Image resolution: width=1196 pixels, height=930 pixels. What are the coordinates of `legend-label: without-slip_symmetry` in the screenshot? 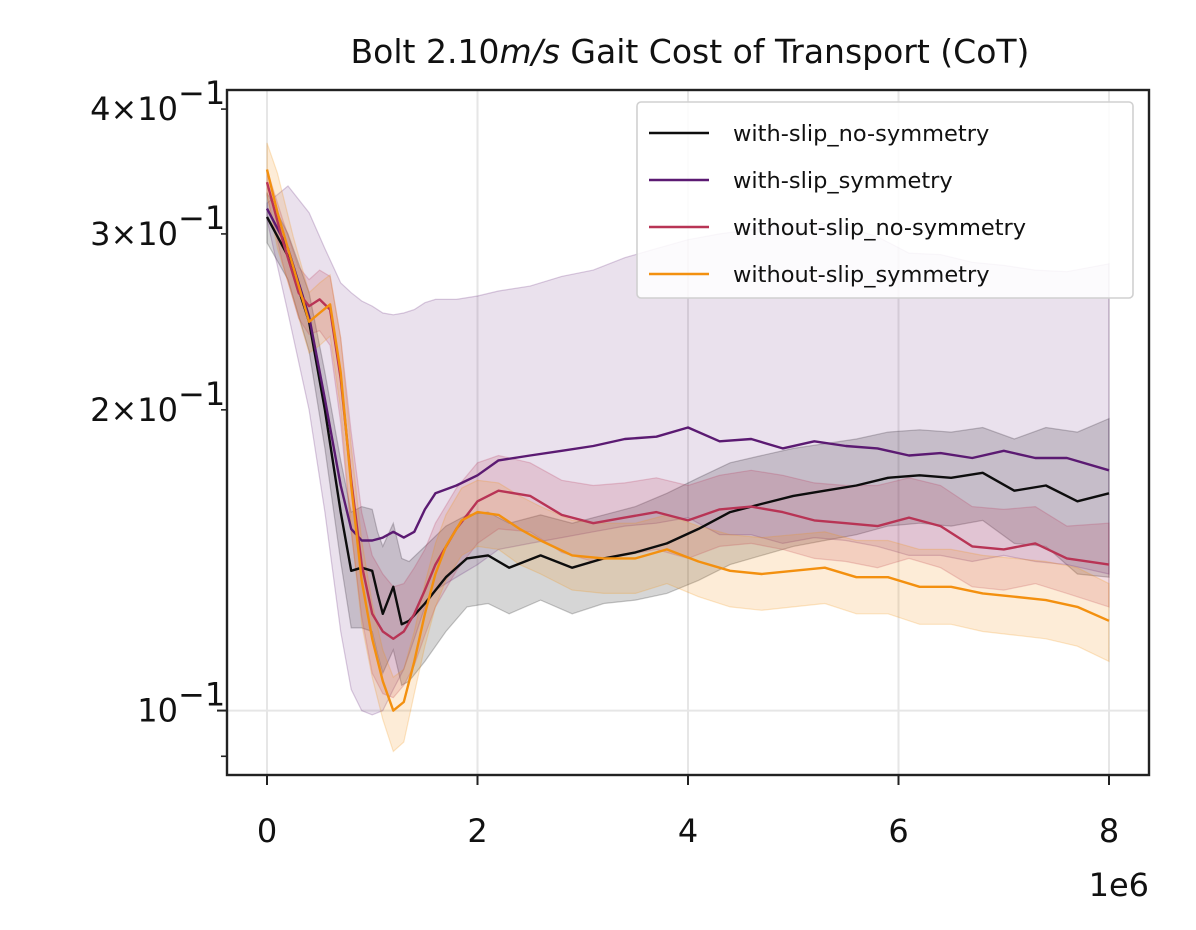 It's located at (861, 275).